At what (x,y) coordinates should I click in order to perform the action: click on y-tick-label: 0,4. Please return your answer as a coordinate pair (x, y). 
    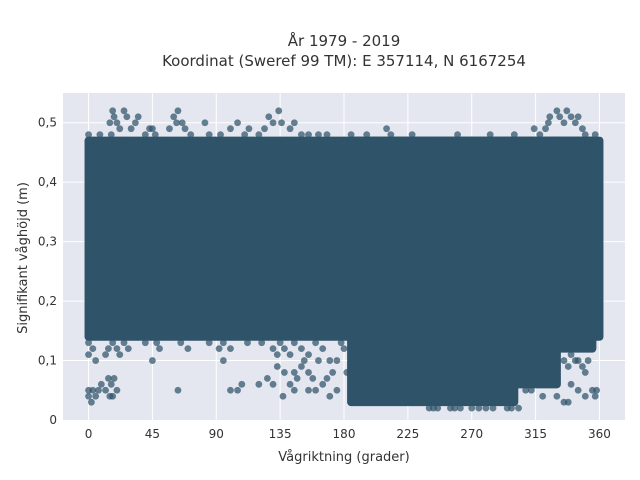
    Looking at the image, I should click on (47, 182).